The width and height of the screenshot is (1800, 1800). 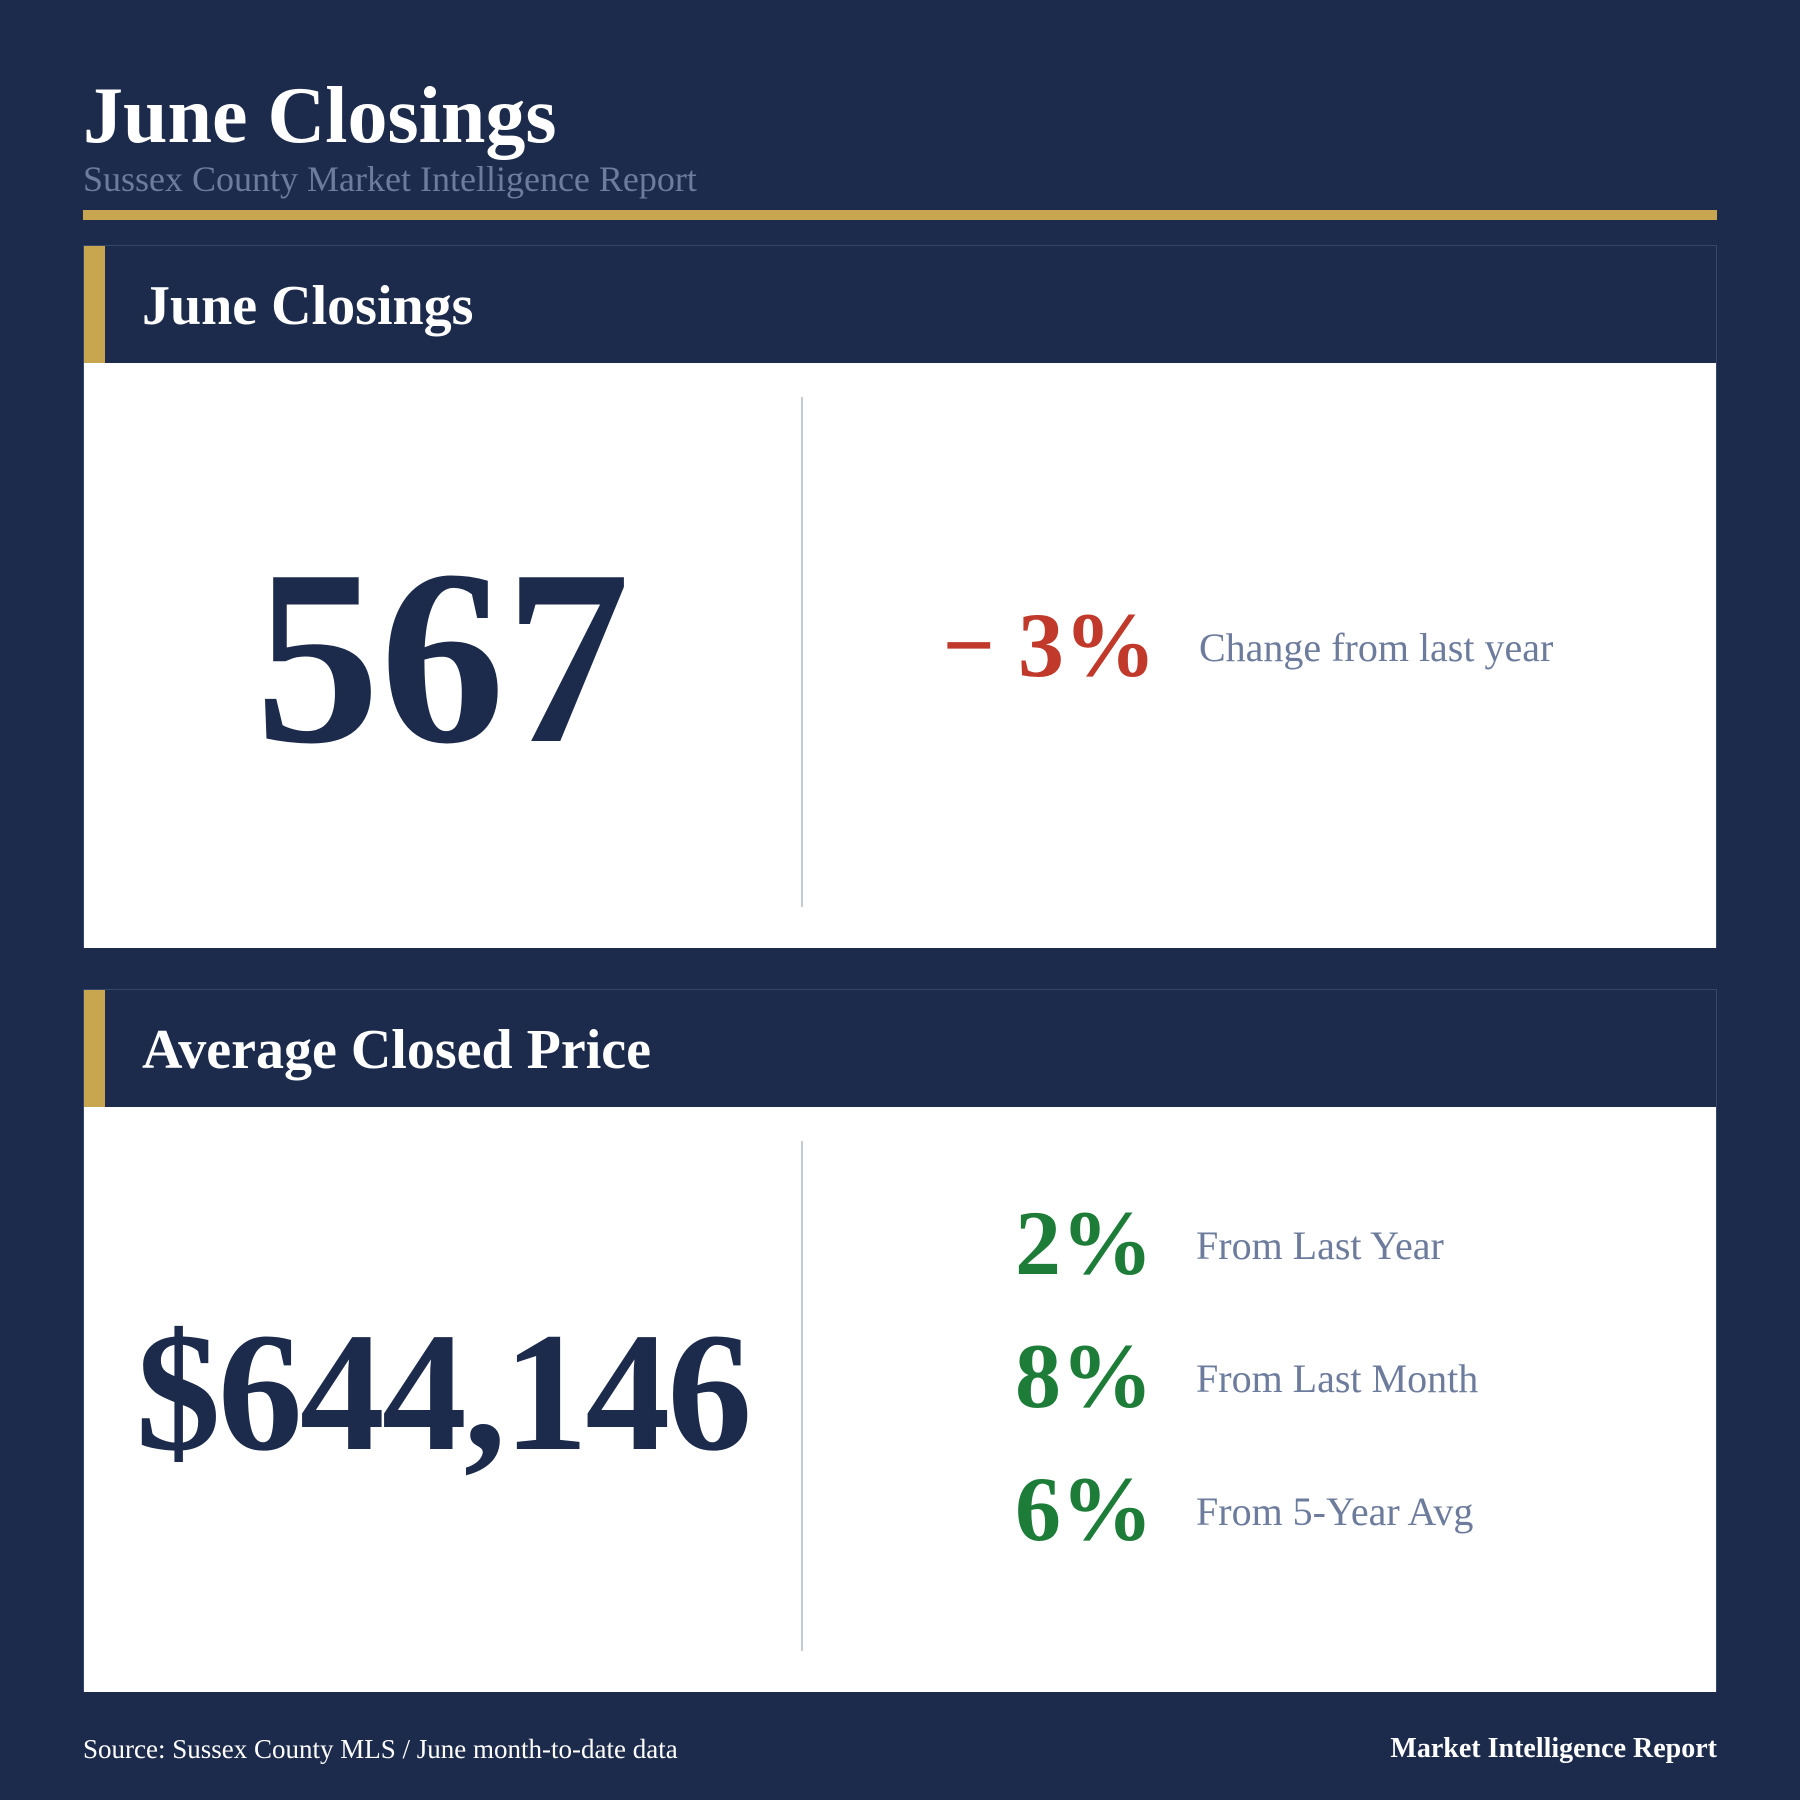 What do you see at coordinates (1084, 1509) in the screenshot?
I see `price-change-value: 6%` at bounding box center [1084, 1509].